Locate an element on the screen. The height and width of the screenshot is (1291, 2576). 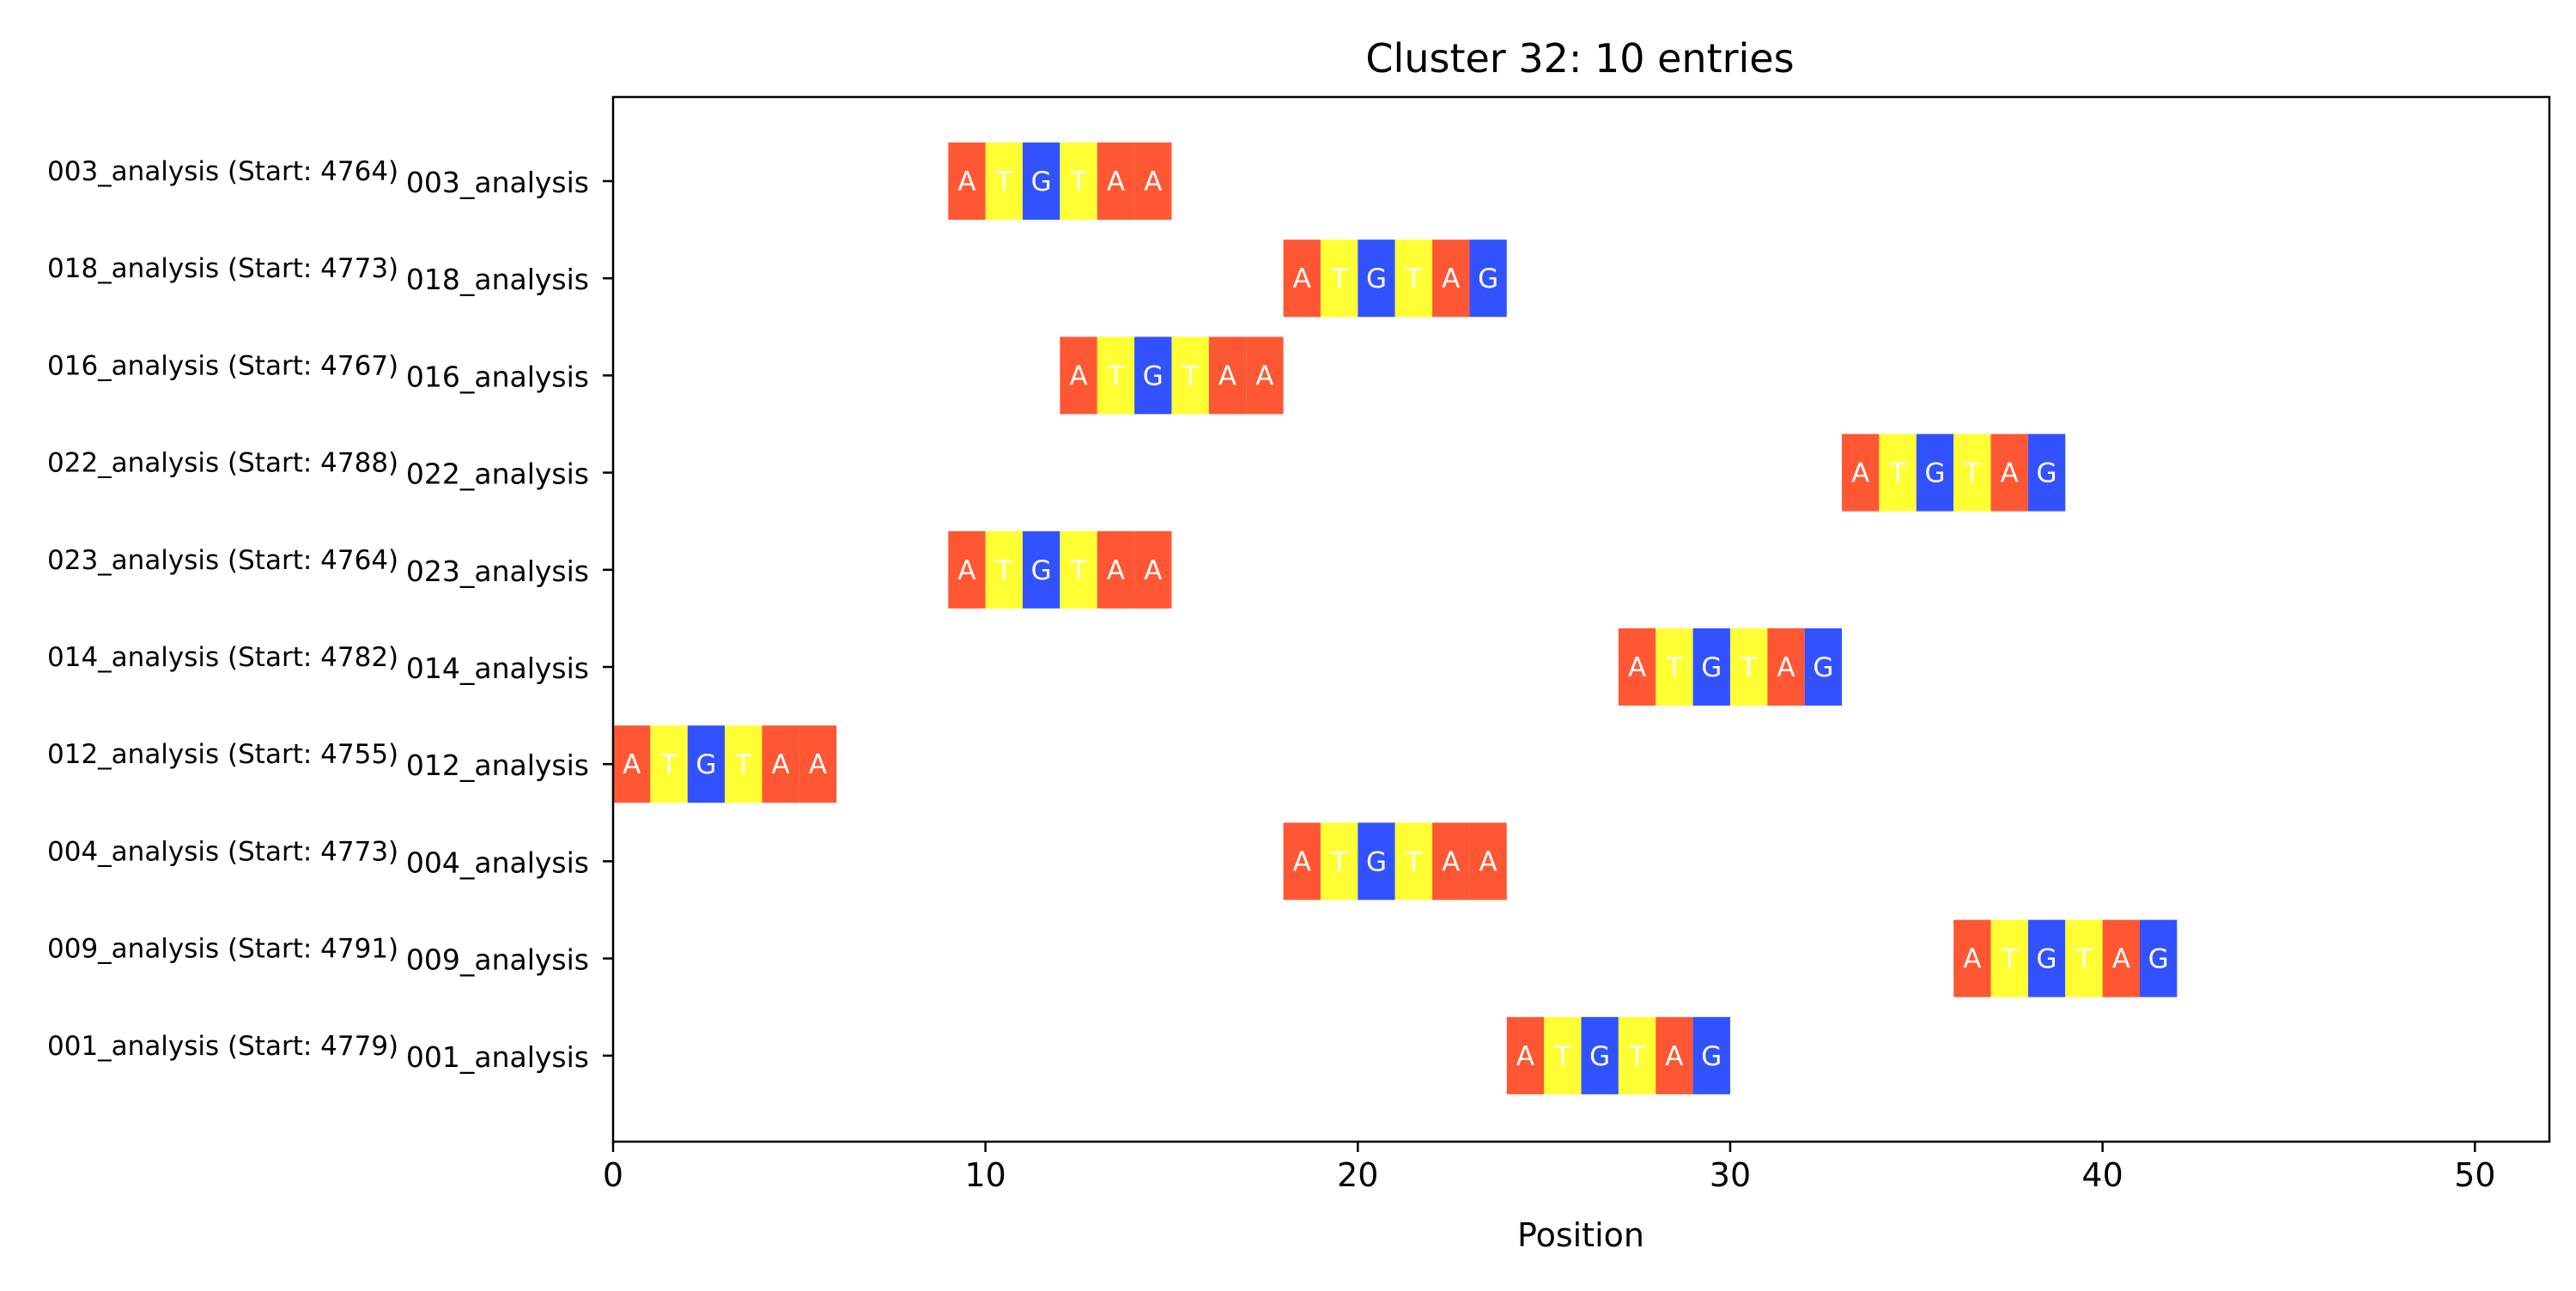
x-tick-label: 20 is located at coordinates (1357, 1175).